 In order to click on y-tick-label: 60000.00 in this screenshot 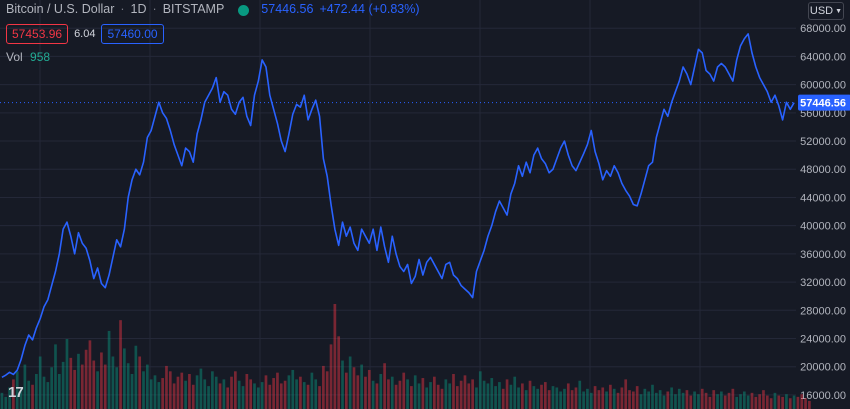, I will do `click(823, 86)`.